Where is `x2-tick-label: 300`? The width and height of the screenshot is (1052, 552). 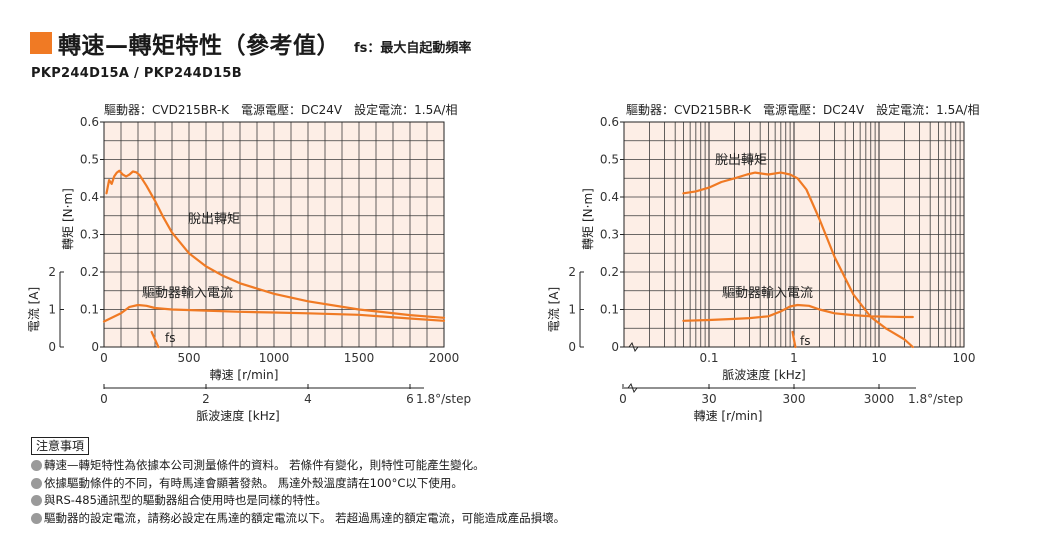
x2-tick-label: 300 is located at coordinates (794, 399).